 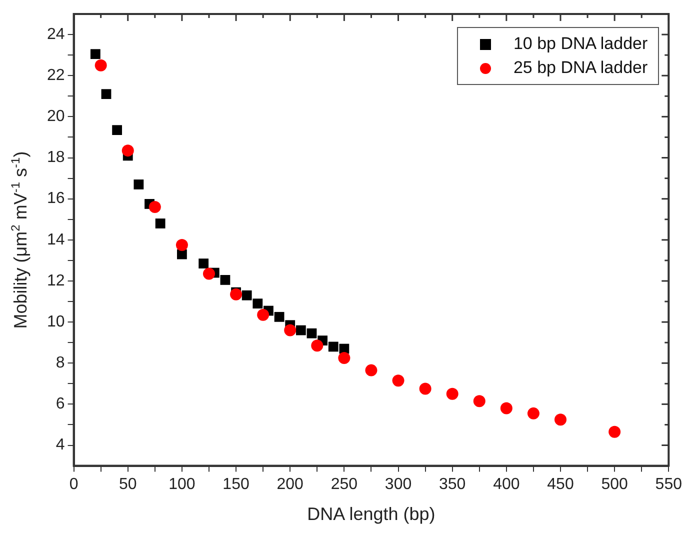 What do you see at coordinates (580, 68) in the screenshot?
I see `legend-label: 25 bp DNA ladder` at bounding box center [580, 68].